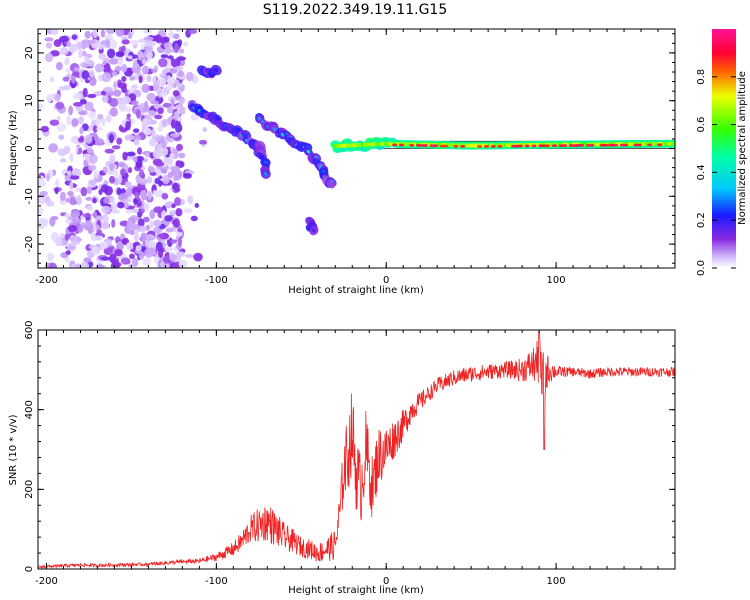  Describe the element at coordinates (216, 70) in the screenshot. I see `upper-blob-core` at that location.